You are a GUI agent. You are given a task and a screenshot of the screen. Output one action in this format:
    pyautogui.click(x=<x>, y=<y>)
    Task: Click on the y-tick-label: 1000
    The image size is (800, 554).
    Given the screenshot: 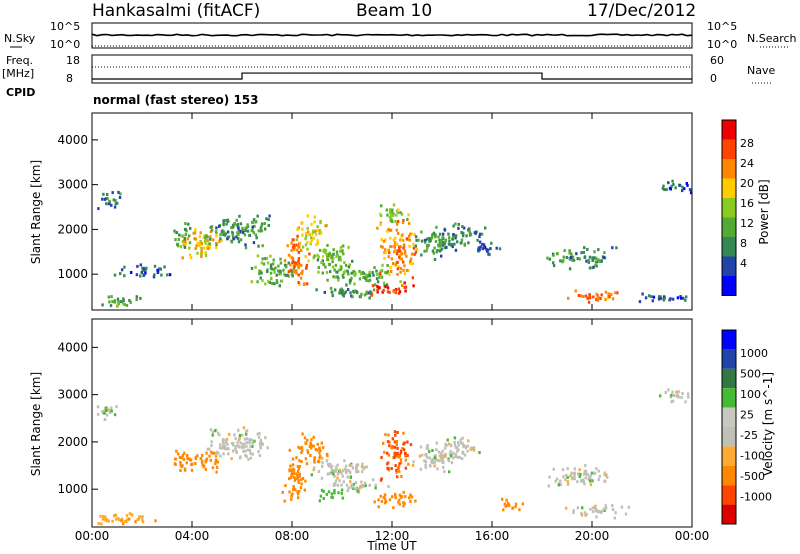 What is the action you would take?
    pyautogui.click(x=72, y=489)
    